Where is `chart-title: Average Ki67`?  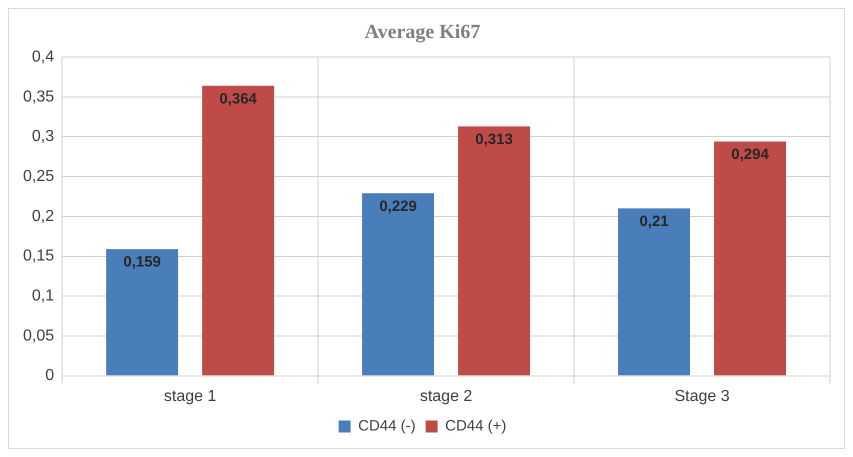 chart-title: Average Ki67 is located at coordinates (422, 32).